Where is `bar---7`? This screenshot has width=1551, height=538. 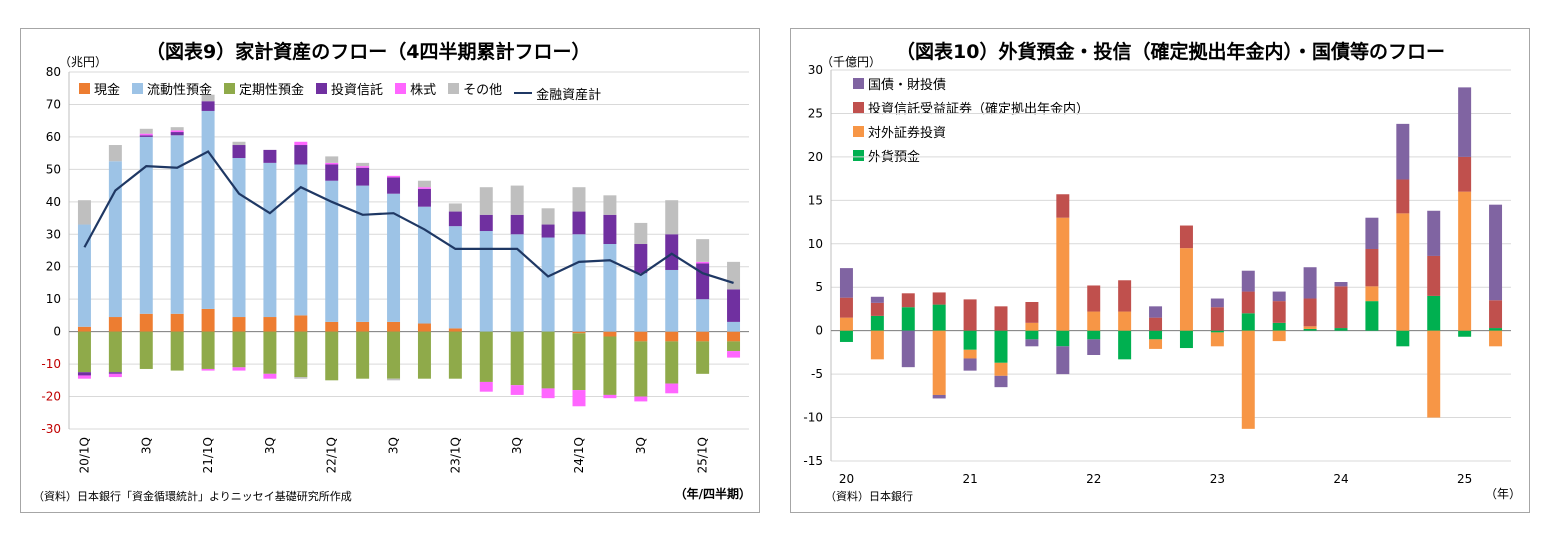
bar---7 is located at coordinates (301, 378).